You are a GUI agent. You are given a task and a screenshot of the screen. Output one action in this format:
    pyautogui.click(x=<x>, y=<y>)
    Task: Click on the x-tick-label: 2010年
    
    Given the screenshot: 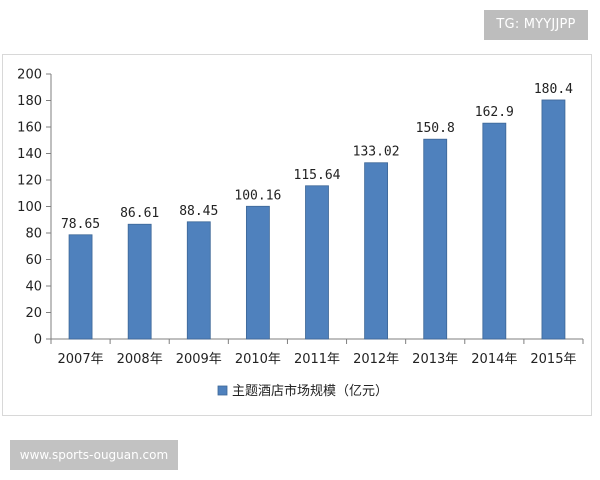 What is the action you would take?
    pyautogui.click(x=258, y=359)
    